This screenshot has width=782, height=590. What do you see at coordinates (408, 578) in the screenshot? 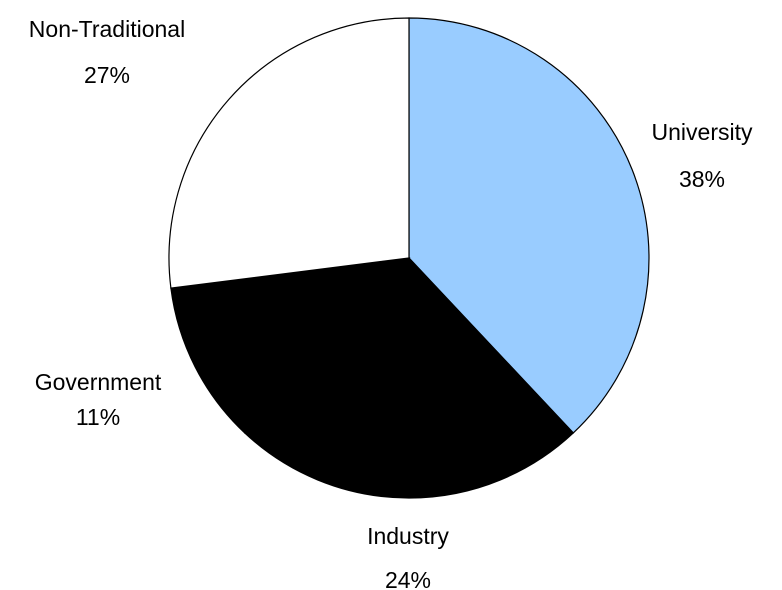
I see `slice-percent-industry: 24%` at bounding box center [408, 578].